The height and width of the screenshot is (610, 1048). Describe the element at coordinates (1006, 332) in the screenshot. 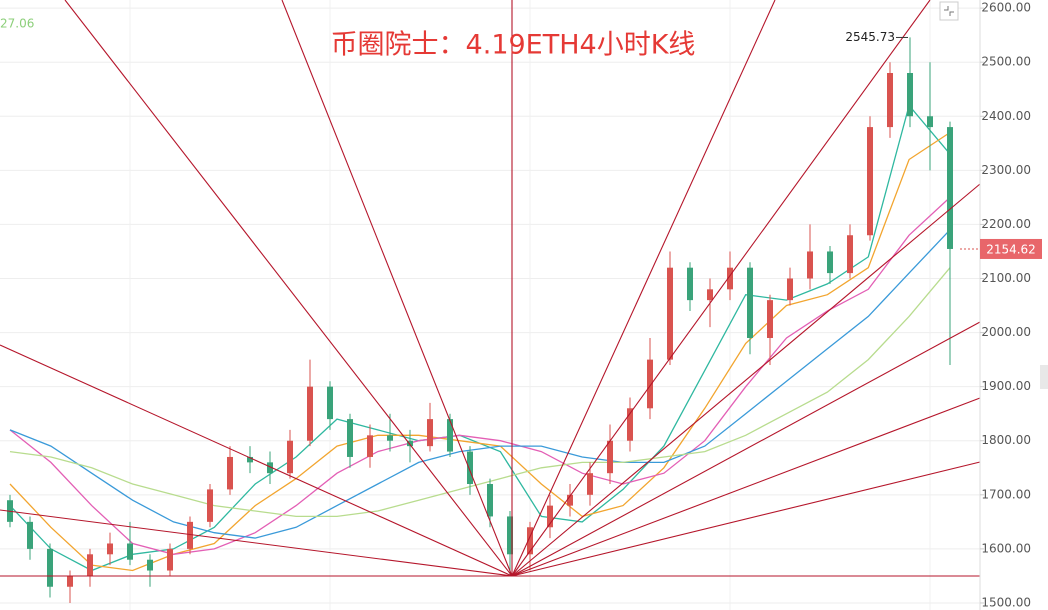

I see `y-tick-label: 2000.00` at that location.